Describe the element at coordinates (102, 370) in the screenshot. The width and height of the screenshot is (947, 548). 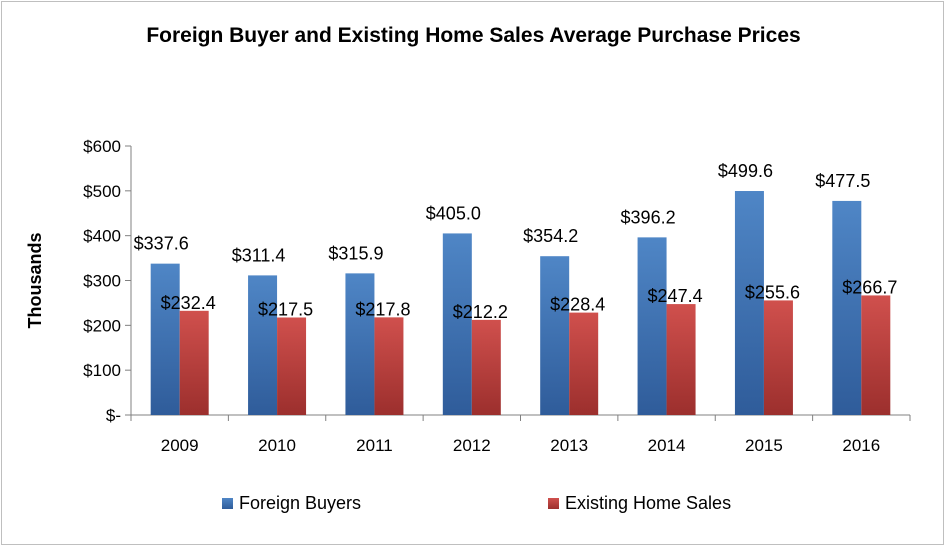
I see `y-tick-label: $100` at that location.